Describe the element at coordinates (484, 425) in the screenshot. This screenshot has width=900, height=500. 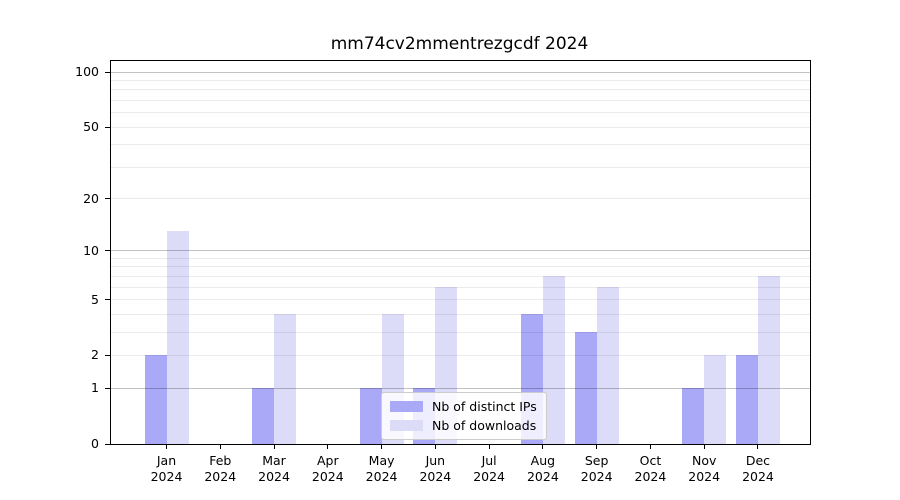
I see `legend-label-downloads: Nb of downloads` at that location.